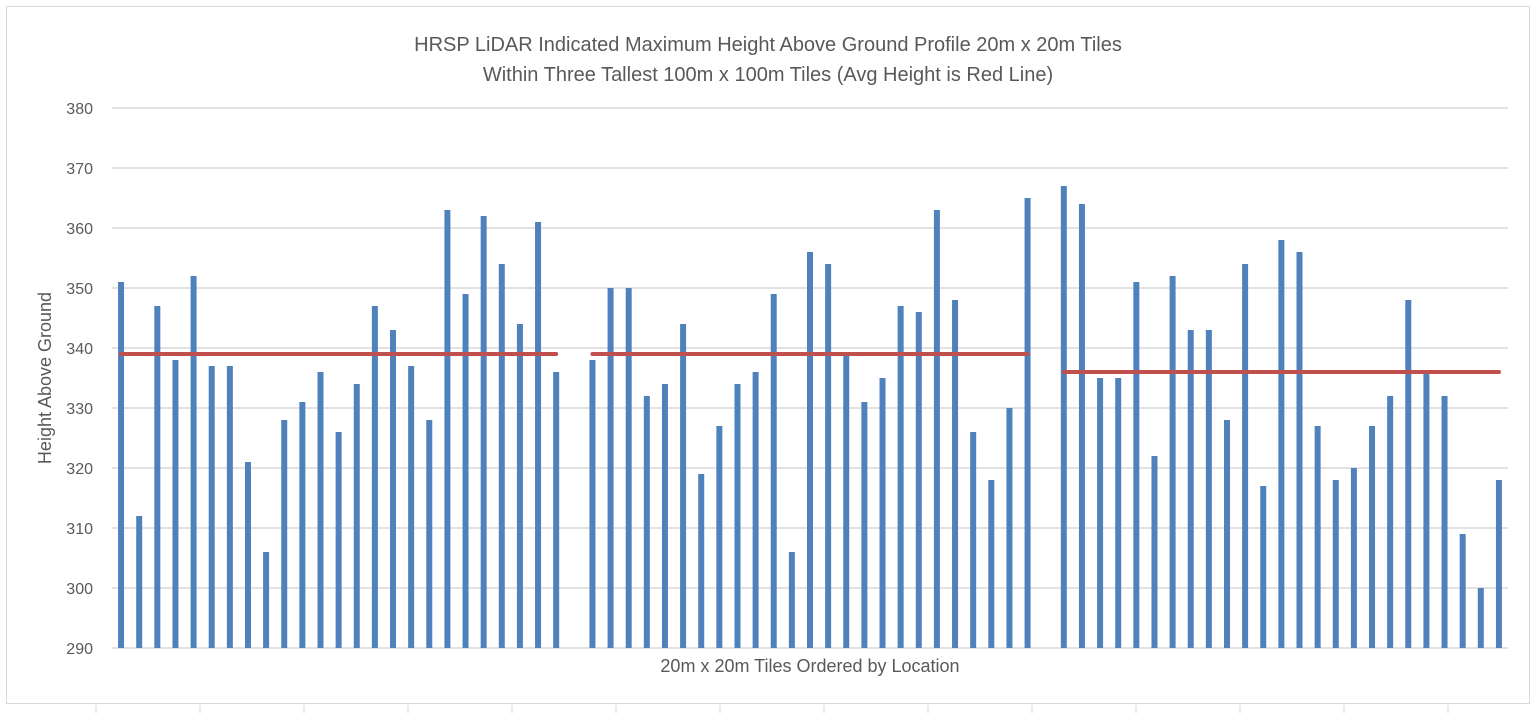  What do you see at coordinates (79, 289) in the screenshot?
I see `y-tick-label: 350` at bounding box center [79, 289].